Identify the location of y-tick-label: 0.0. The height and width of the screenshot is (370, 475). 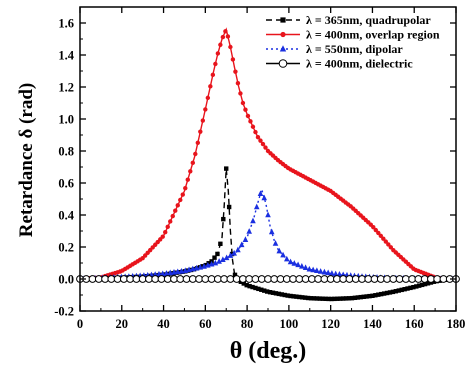
(66, 280).